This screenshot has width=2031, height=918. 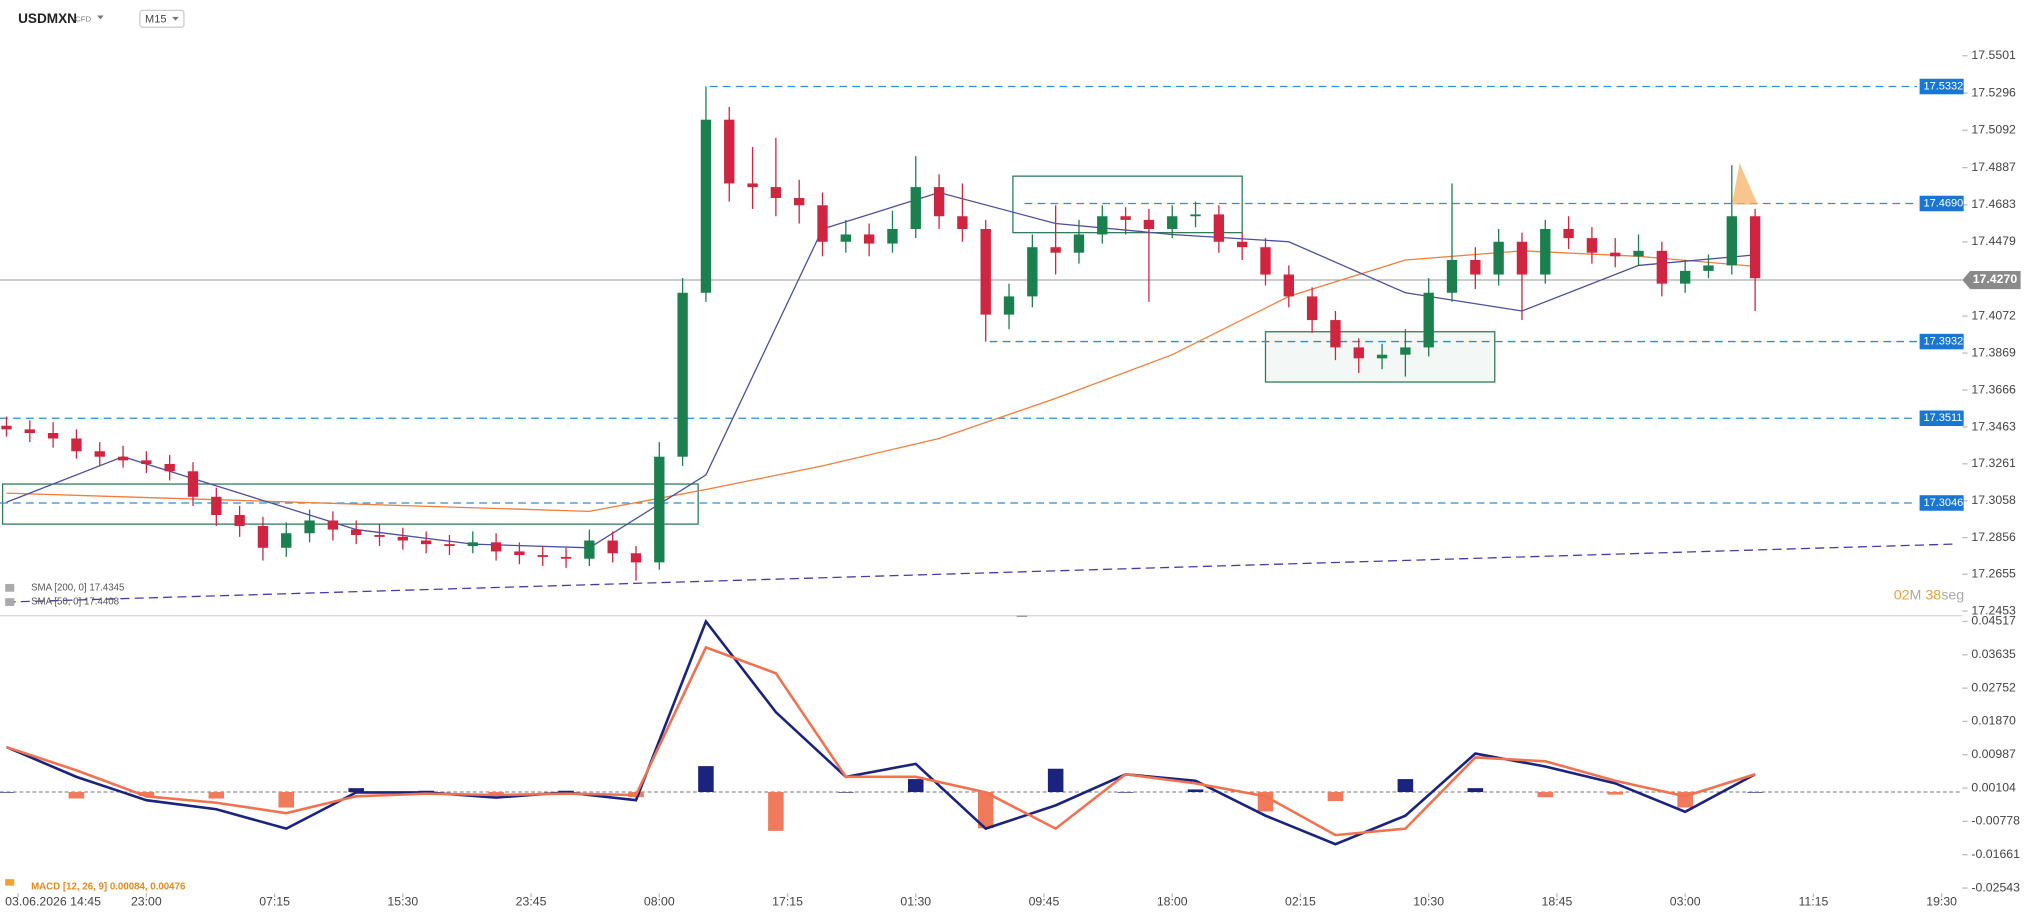 I want to click on legend-entry: SMA [200, 0] 17.4345, so click(x=77, y=587).